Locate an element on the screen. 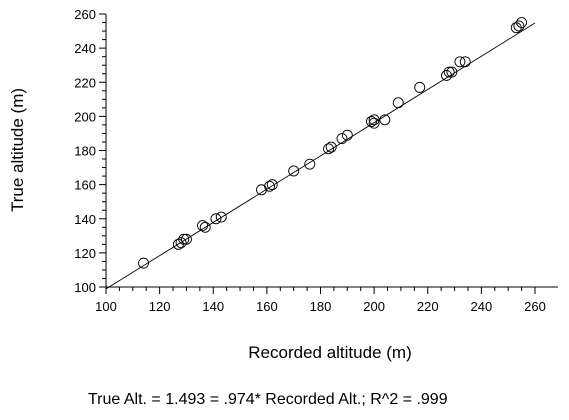 The image size is (569, 420). y-axis-ticks: 100 120 140 160 180 200 220 240 260 is located at coordinates (90, 151).